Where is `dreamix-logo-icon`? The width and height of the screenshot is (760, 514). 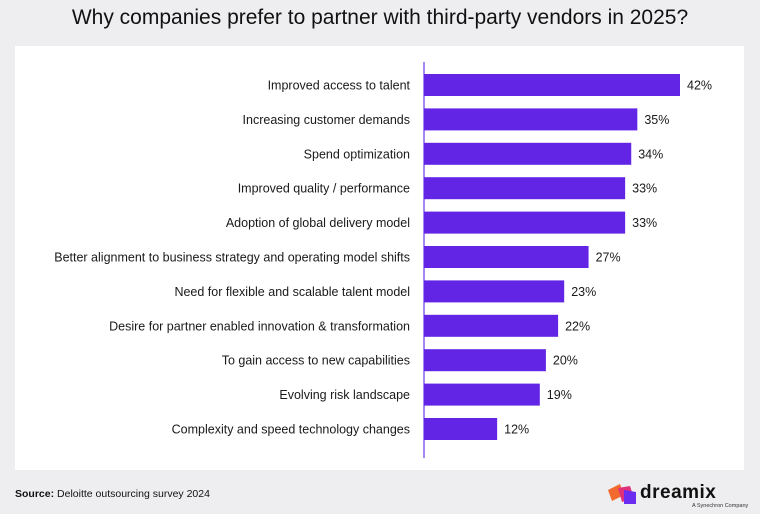 dreamix-logo-icon is located at coordinates (622, 494).